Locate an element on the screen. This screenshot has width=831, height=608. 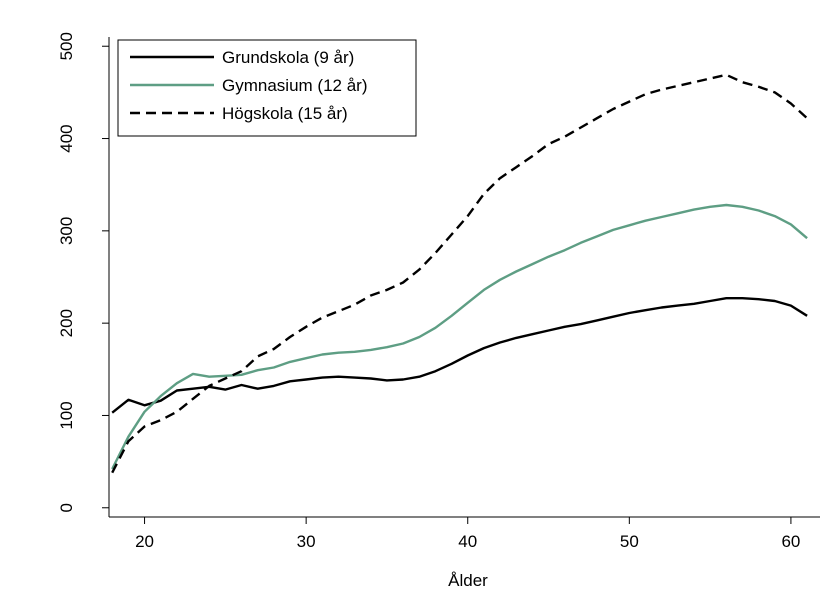
legend-label-2: Gymnasium (12 år) is located at coordinates (294, 85).